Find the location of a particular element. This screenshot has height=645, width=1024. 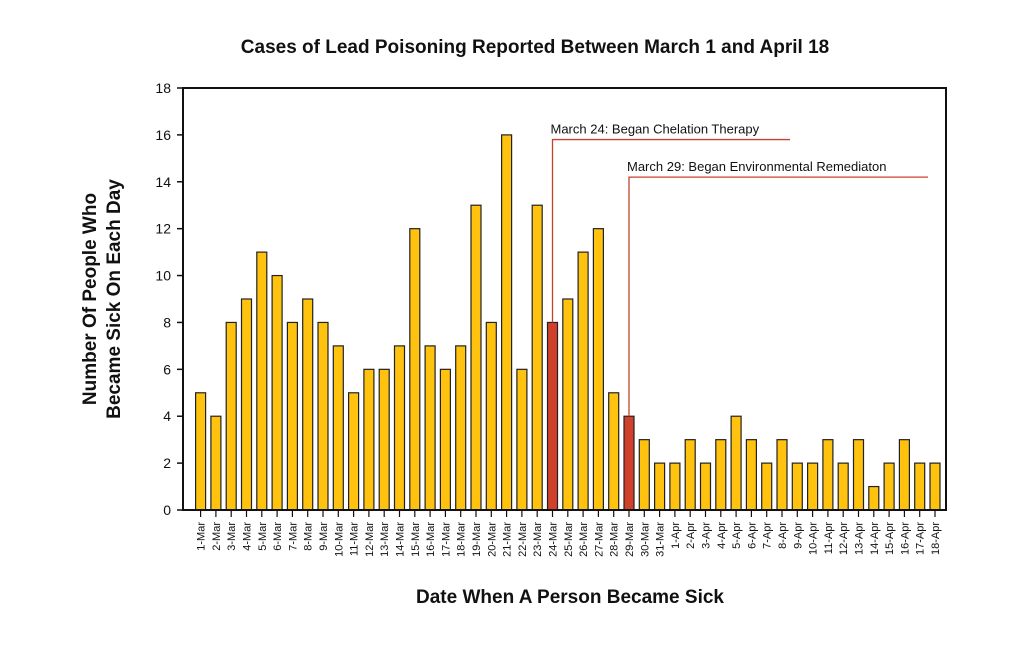

bar-7-Mar is located at coordinates (292, 416).